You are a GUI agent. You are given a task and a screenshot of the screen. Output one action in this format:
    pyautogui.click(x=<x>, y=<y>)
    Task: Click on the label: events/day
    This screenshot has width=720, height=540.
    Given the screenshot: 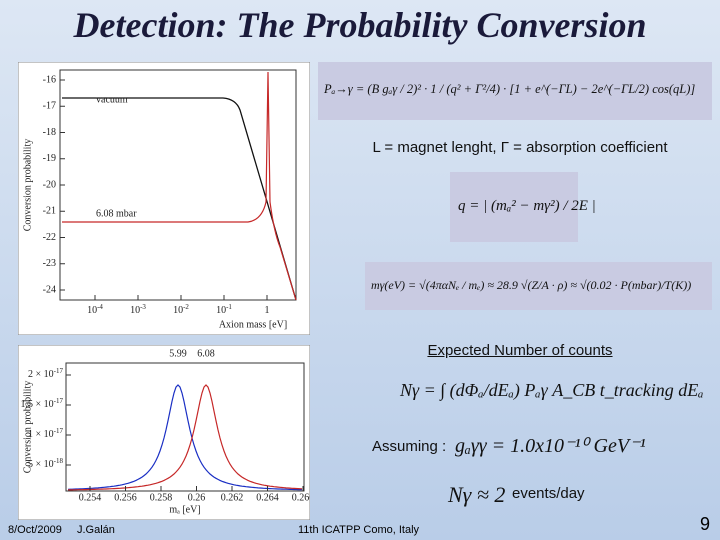 What is the action you would take?
    pyautogui.click(x=548, y=493)
    